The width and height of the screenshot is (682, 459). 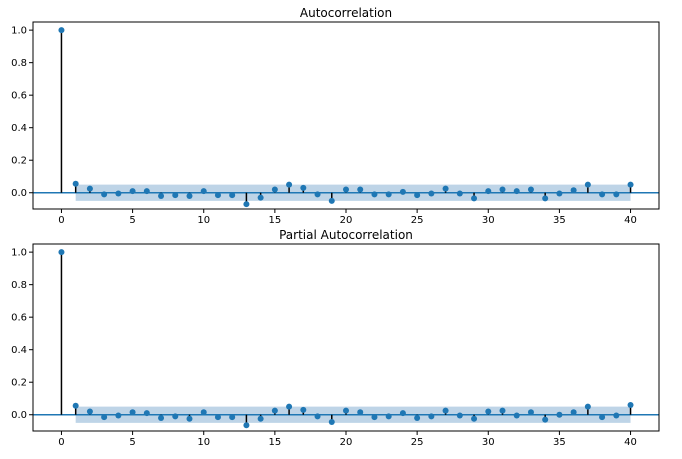 I want to click on y-tick-label: 0.4, so click(x=19, y=128).